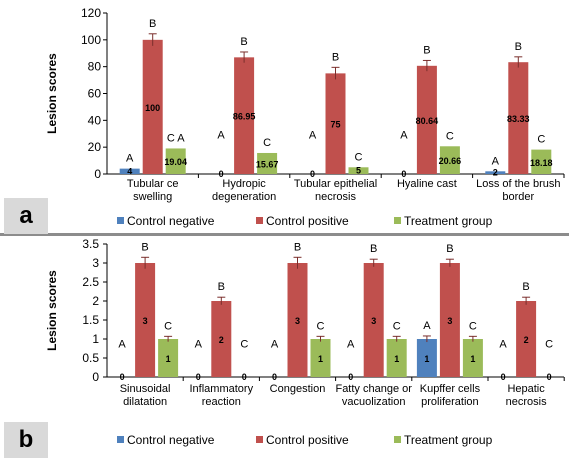 The image size is (569, 458). Describe the element at coordinates (244, 184) in the screenshot. I see `category-label: Hydropic` at that location.